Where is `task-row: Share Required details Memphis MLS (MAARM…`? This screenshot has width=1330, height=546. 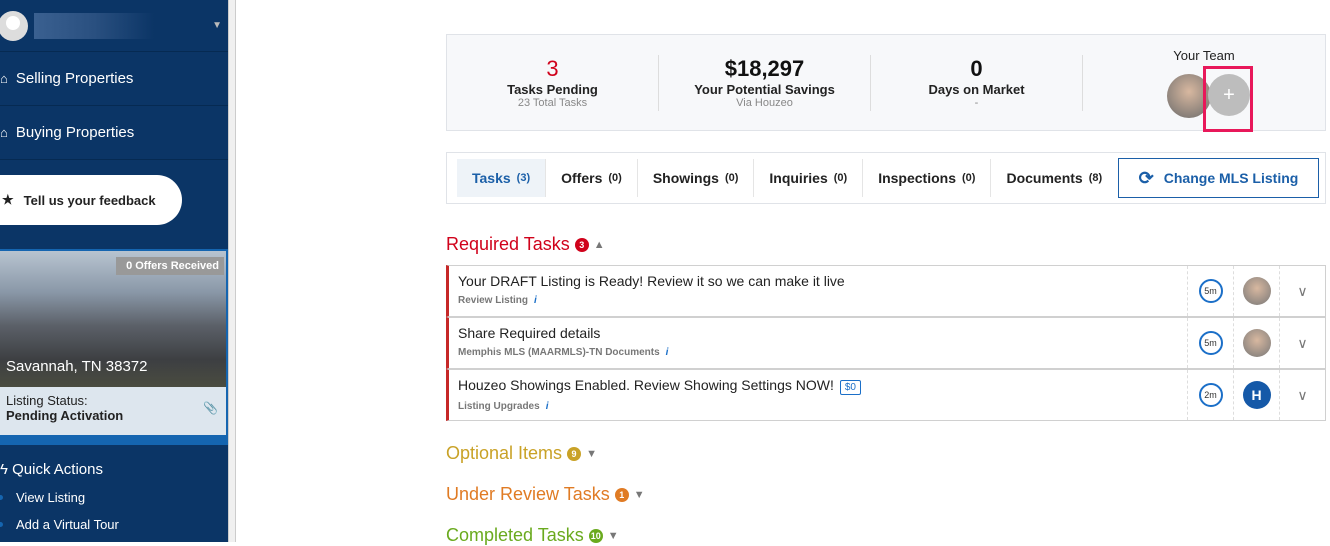 task-row: Share Required details Memphis MLS (MAARM… is located at coordinates (886, 343).